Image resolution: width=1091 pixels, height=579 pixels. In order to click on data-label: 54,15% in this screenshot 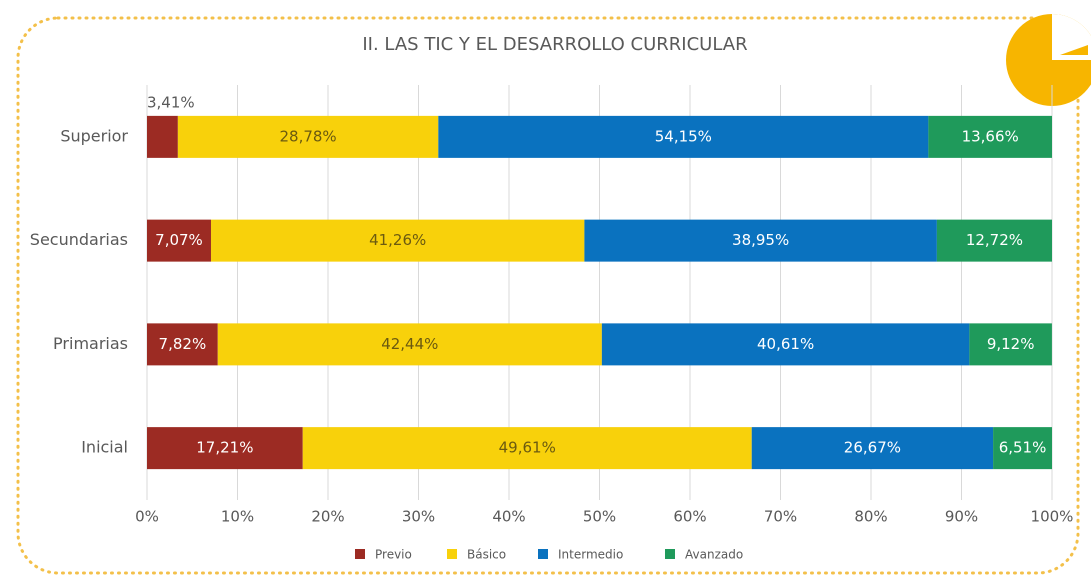, I will do `click(683, 136)`.